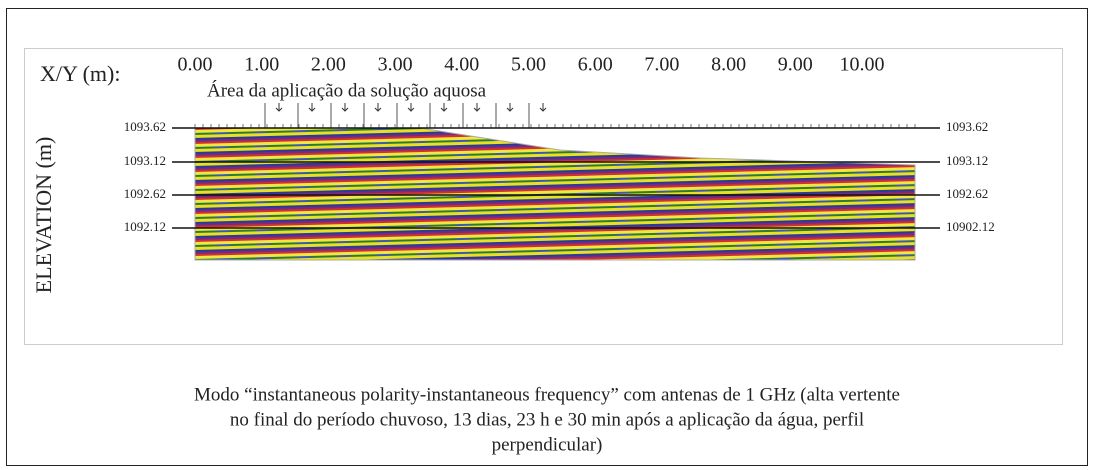 Image resolution: width=1094 pixels, height=470 pixels. I want to click on x-tick-label: 0.00, so click(195, 65).